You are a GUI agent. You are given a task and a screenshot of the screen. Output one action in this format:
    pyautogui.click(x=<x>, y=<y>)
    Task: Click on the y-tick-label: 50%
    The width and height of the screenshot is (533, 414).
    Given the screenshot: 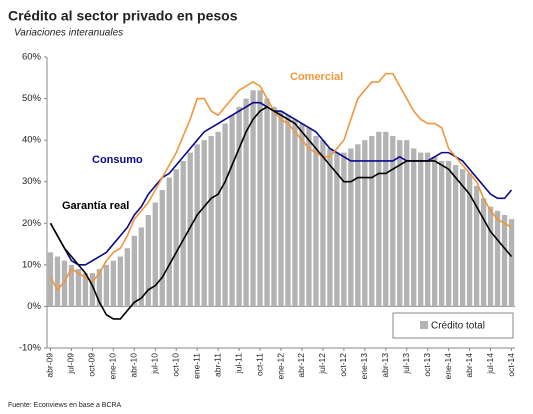 What is the action you would take?
    pyautogui.click(x=32, y=98)
    